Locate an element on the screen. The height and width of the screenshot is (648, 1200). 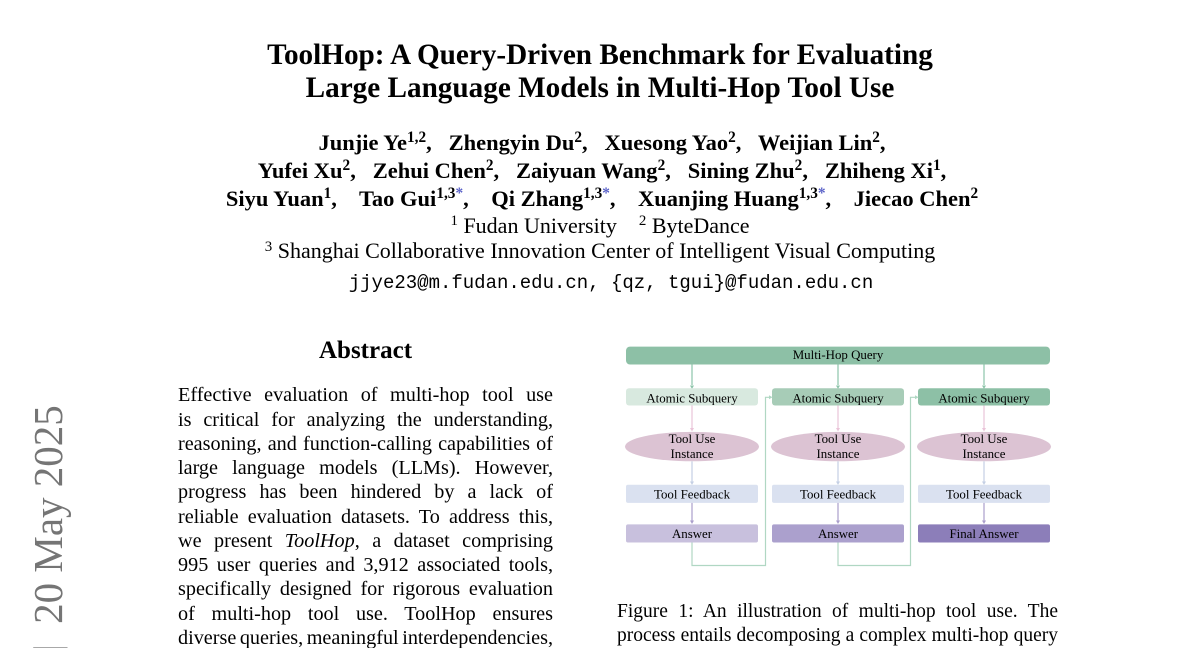
svg-text: Multi-Hop Query is located at coordinates (838, 355).